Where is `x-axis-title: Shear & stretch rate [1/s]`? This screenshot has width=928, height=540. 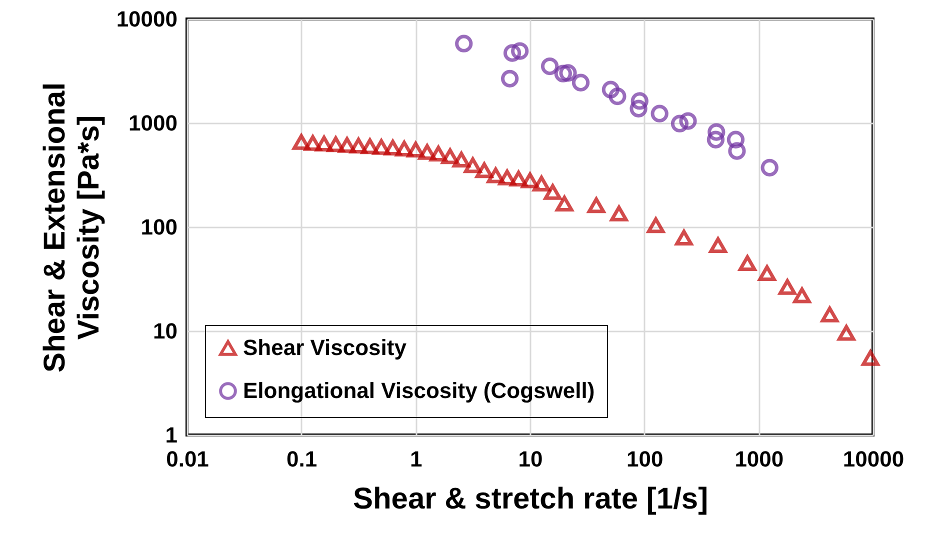 x-axis-title: Shear & stretch rate [1/s] is located at coordinates (530, 499).